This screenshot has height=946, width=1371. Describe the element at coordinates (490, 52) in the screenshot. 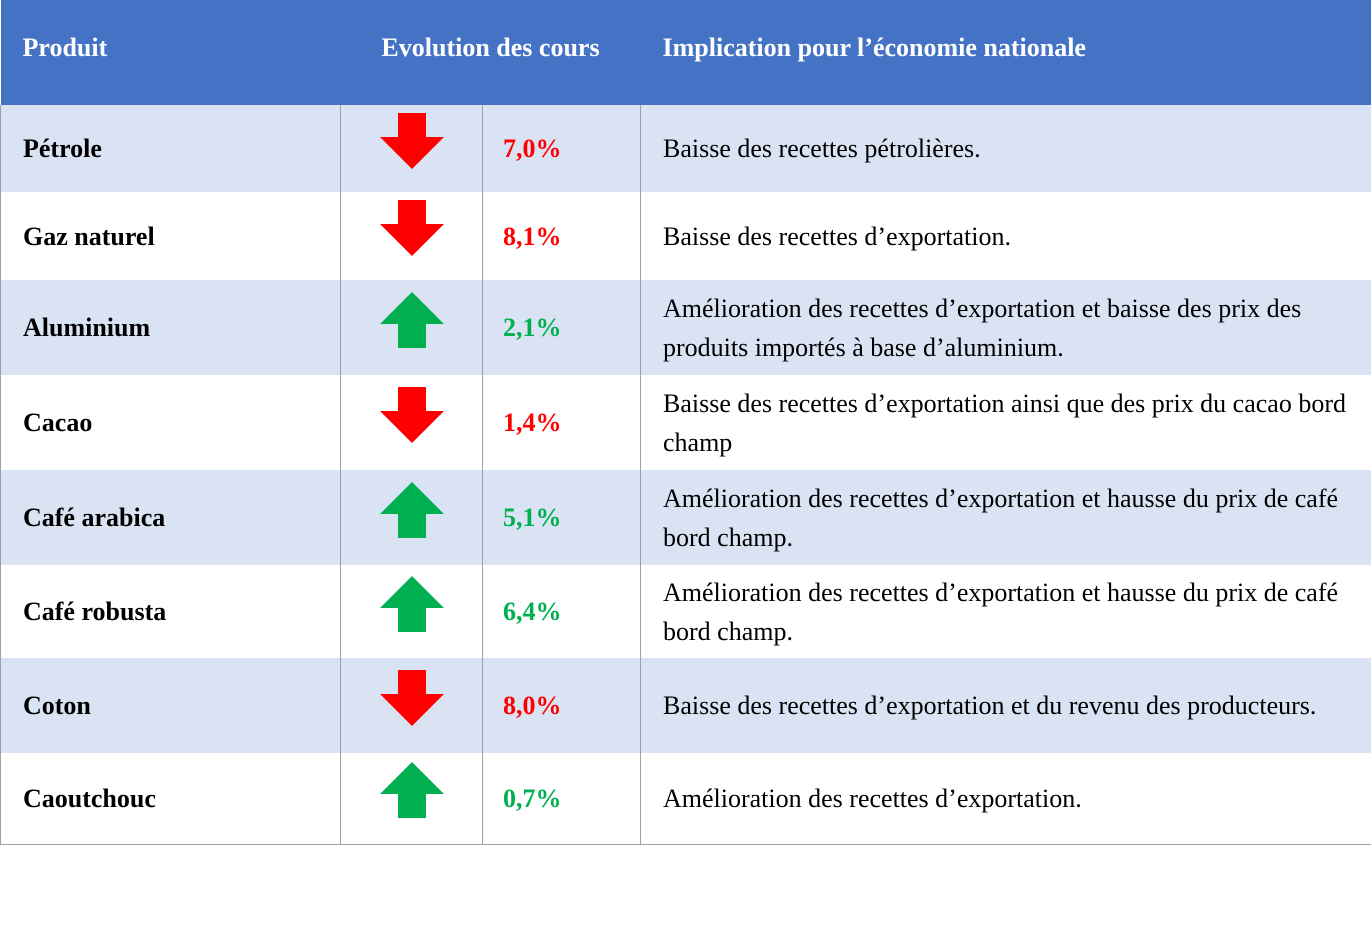

I see `header-evolution: Evolution des cours` at that location.